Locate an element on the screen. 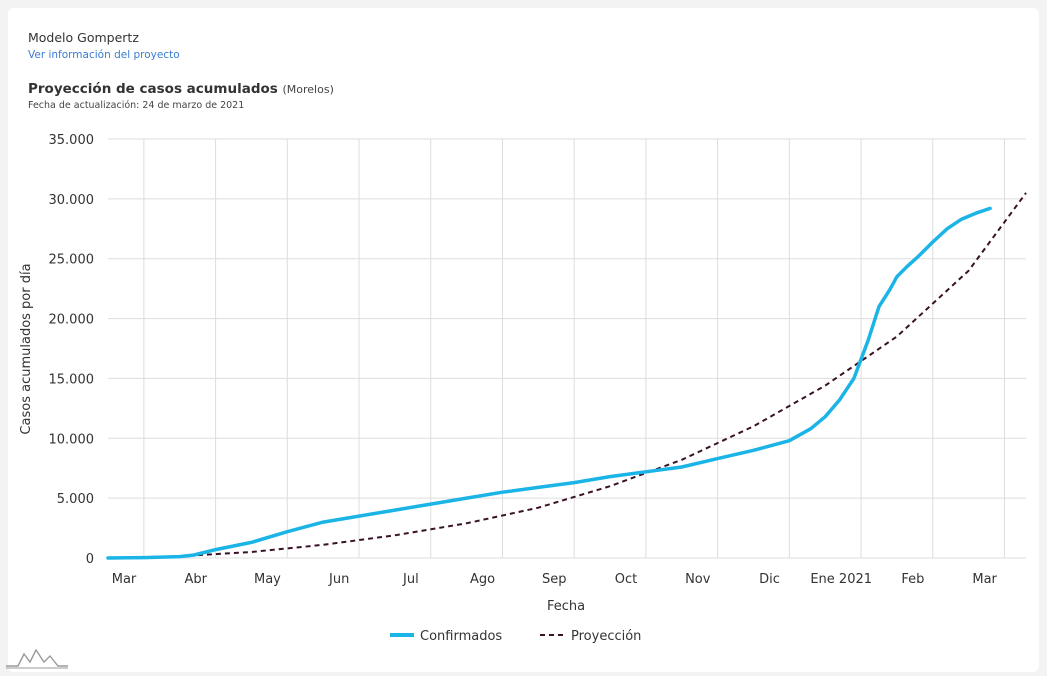 The width and height of the screenshot is (1047, 676). legend-label-confirmados: Confirmados is located at coordinates (461, 636).